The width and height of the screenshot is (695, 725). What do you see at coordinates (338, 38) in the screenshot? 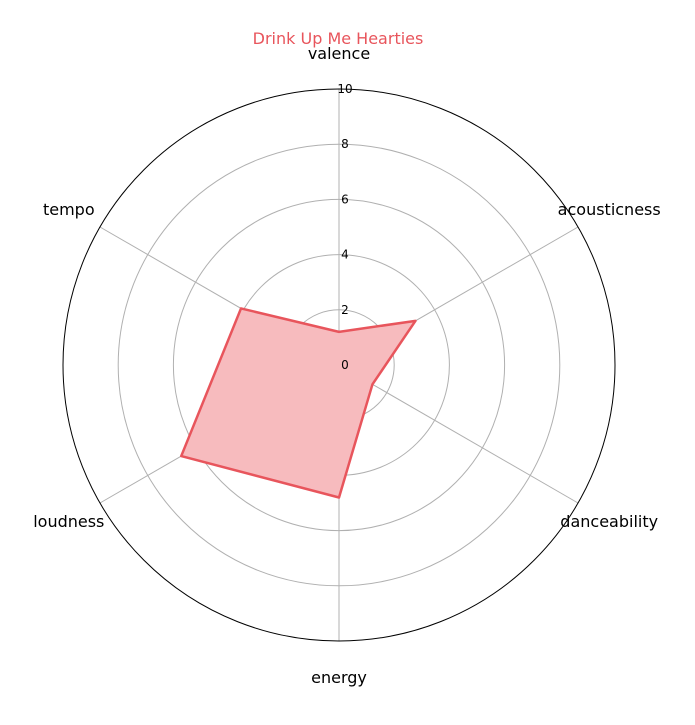
I see `chart-title: Drink Up Me Hearties` at bounding box center [338, 38].